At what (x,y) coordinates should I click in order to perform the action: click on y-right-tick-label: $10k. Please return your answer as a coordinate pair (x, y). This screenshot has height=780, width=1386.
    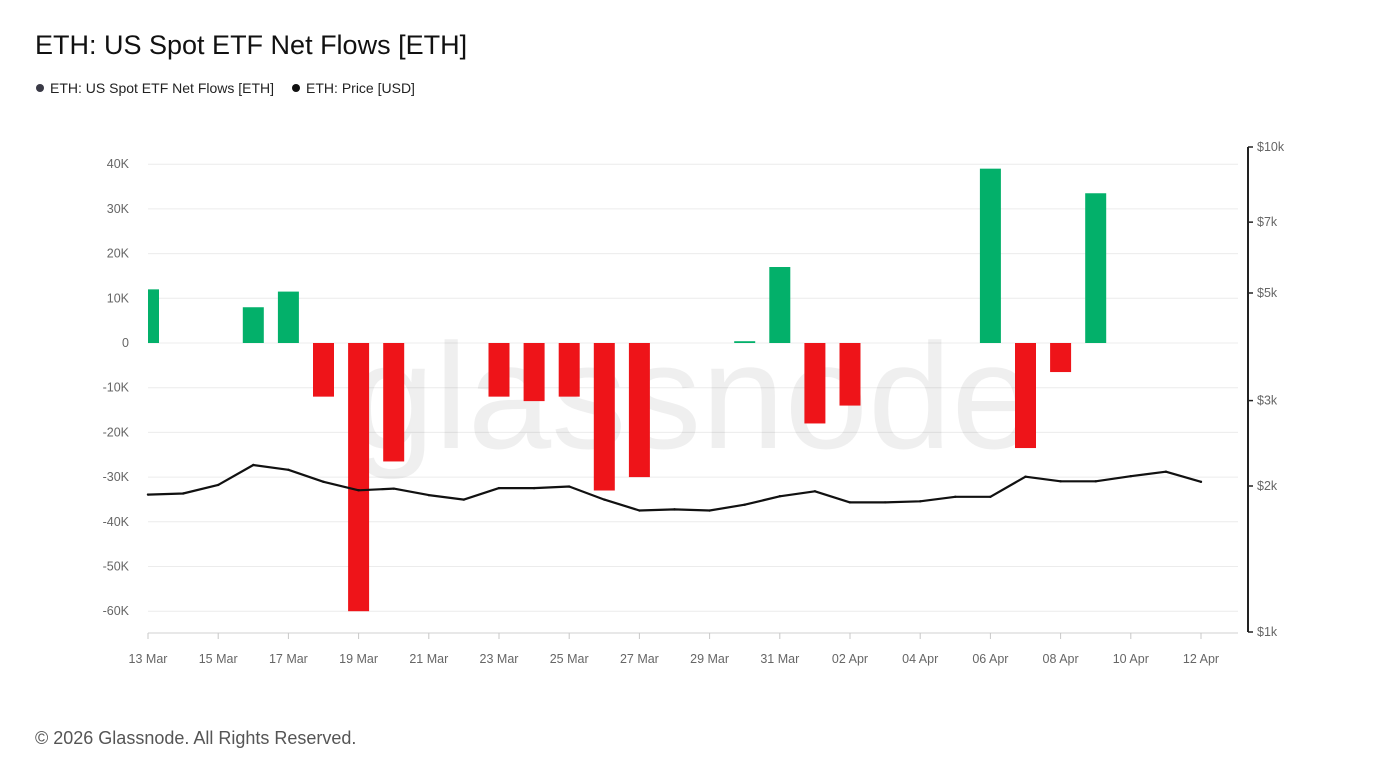
    Looking at the image, I should click on (1271, 147).